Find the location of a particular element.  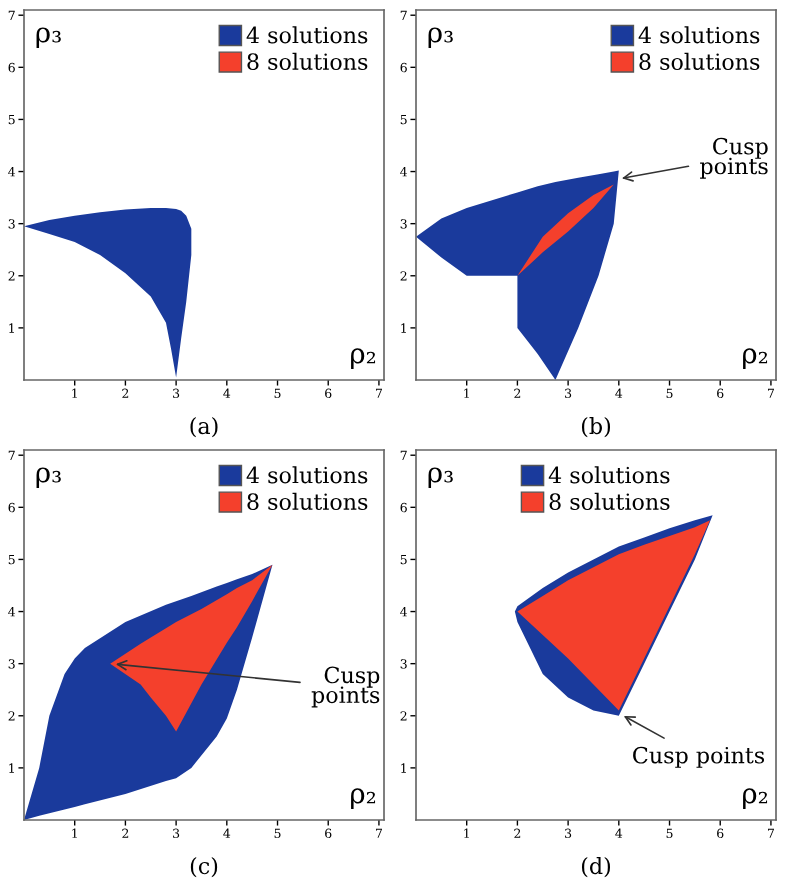

text: (c) is located at coordinates (204, 867).